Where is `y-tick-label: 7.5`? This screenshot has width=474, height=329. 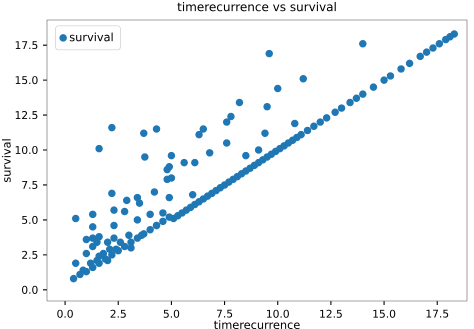
y-tick-label: 7.5 is located at coordinates (30, 185).